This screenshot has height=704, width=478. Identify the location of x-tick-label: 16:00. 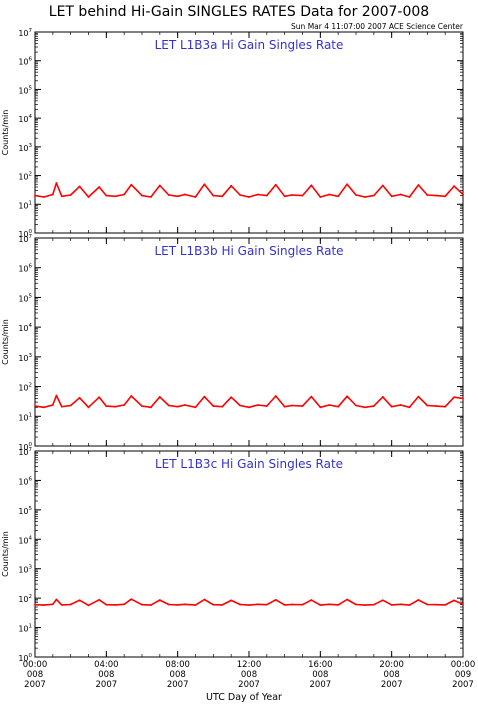
(320, 665).